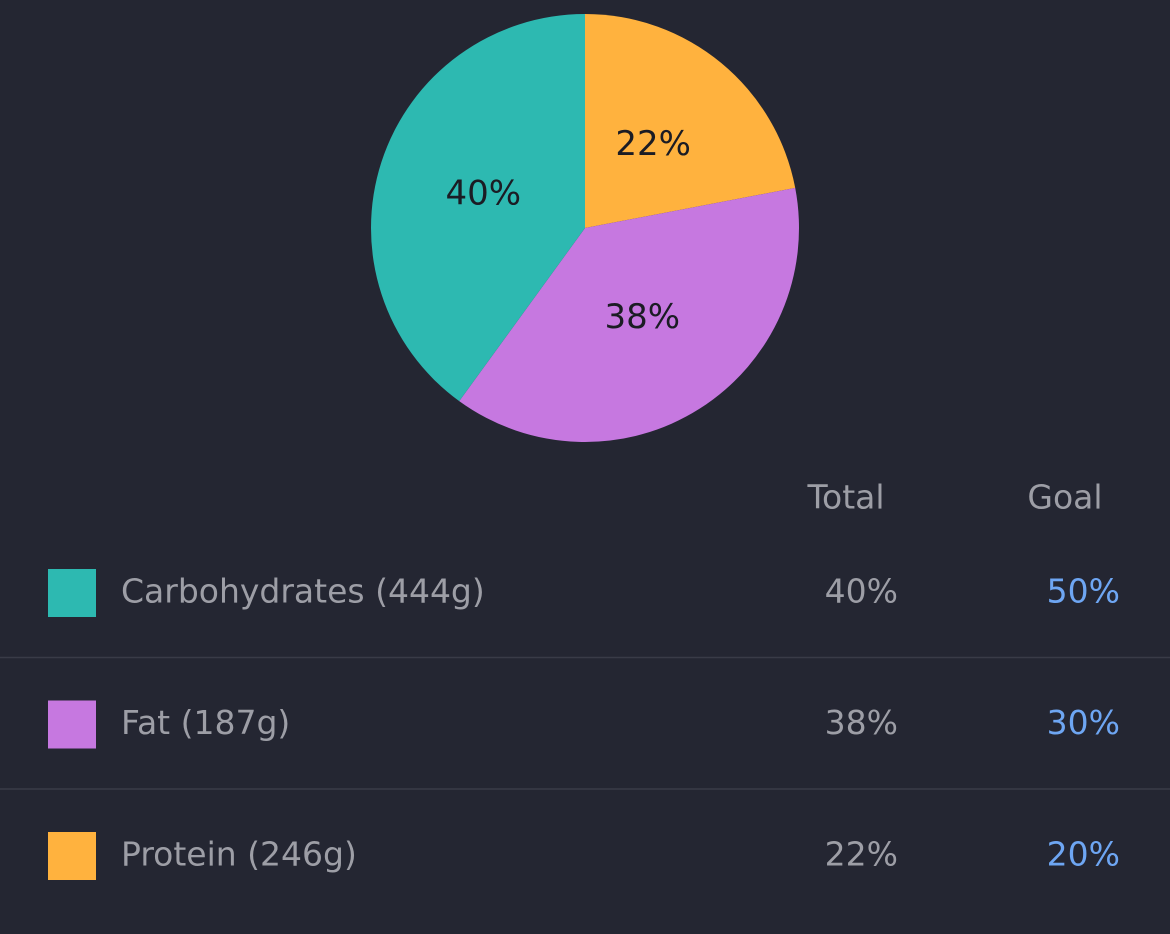  What do you see at coordinates (861, 854) in the screenshot?
I see `total-value: 22%` at bounding box center [861, 854].